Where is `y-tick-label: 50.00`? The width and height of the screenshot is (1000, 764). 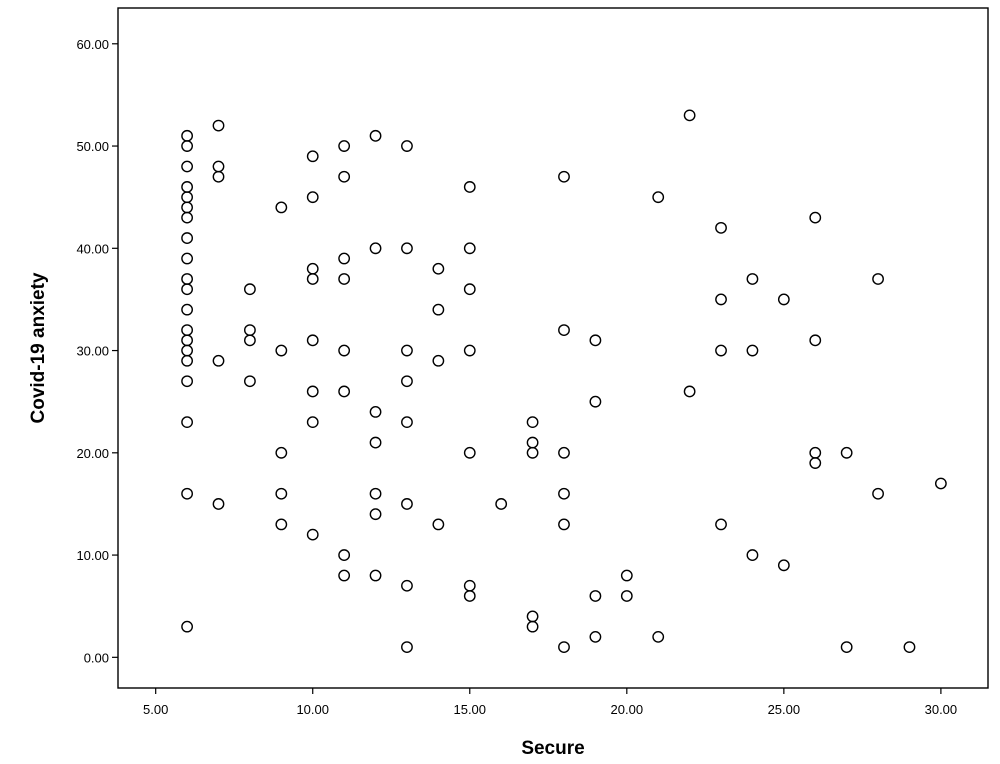
y-tick-label: 50.00 is located at coordinates (92, 146).